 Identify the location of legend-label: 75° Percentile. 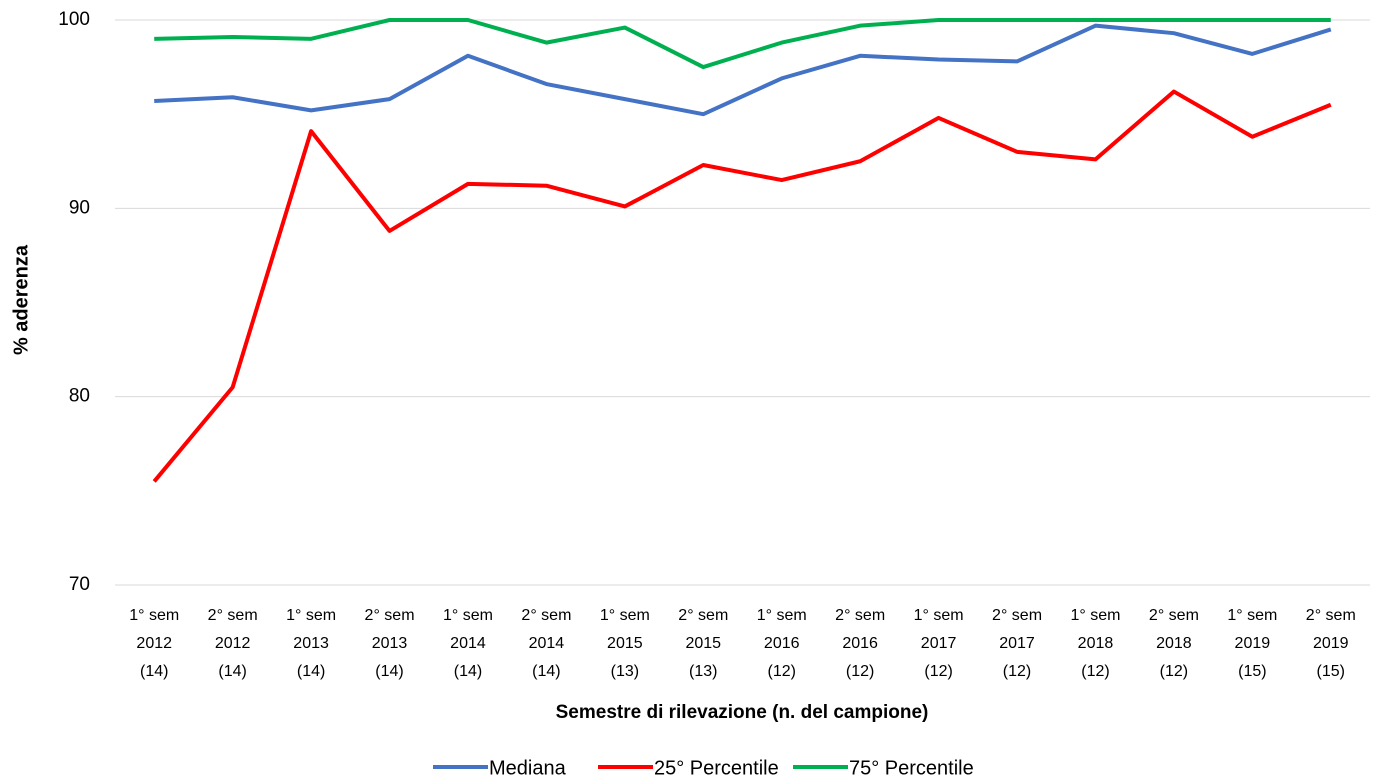
(911, 768).